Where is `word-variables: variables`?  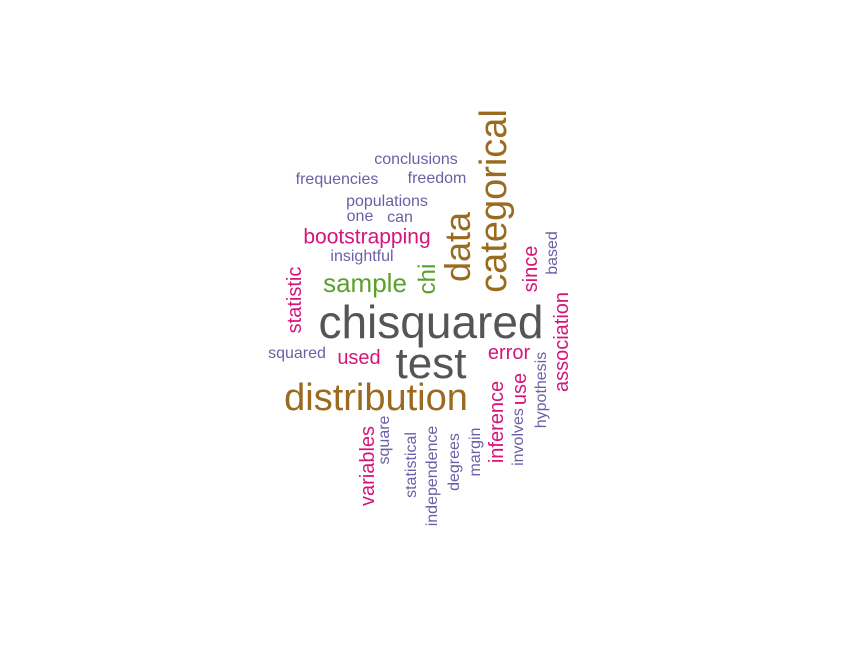 word-variables: variables is located at coordinates (368, 466).